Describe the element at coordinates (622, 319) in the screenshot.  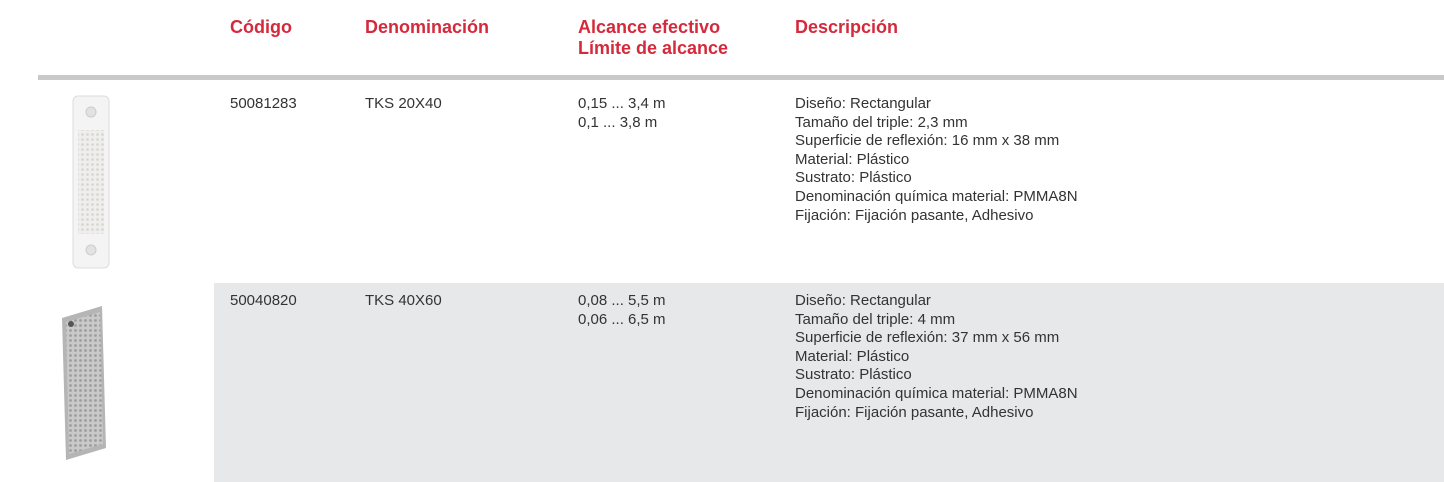
I see `range-line: 0,06 ... 6,5 m` at that location.